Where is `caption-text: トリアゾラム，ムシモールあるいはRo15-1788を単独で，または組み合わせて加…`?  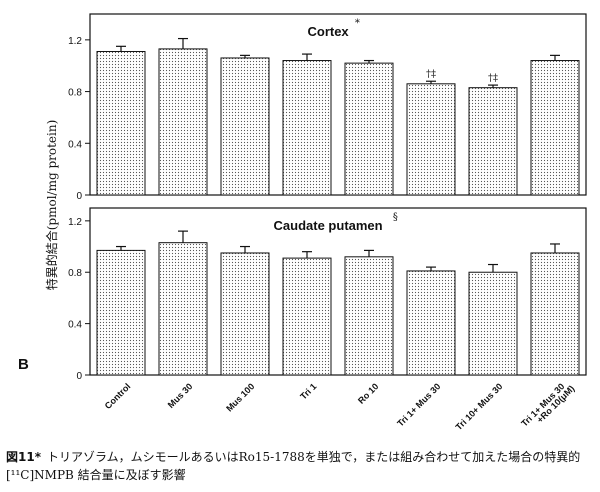
caption-text: トリアゾラム，ムシモールあるいはRo15-1788を単独で，または組み合わせて加… is located at coordinates (293, 466).